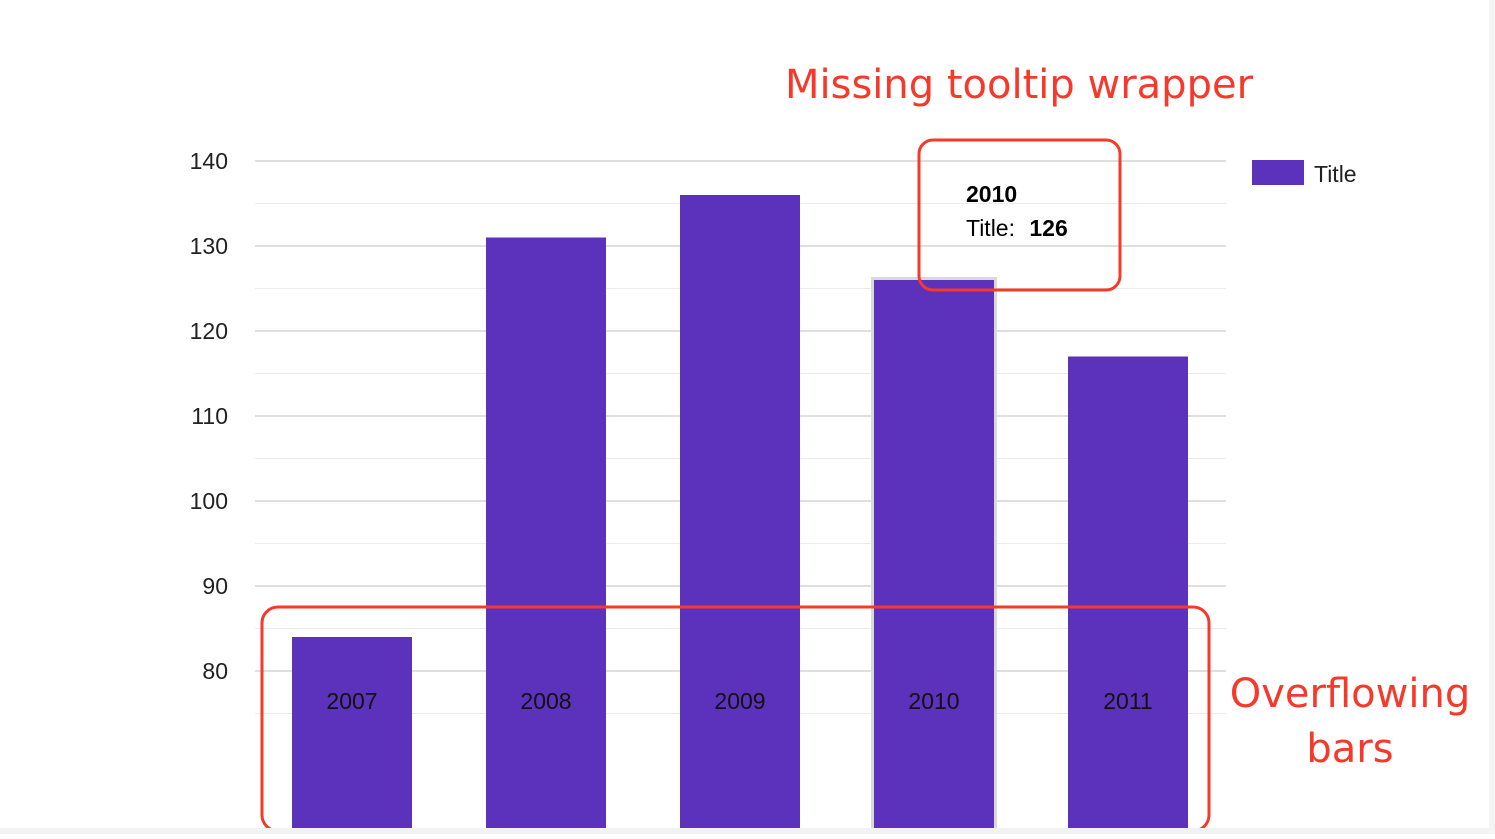  I want to click on overflow-annotation-label-line2: bars, so click(1349, 749).